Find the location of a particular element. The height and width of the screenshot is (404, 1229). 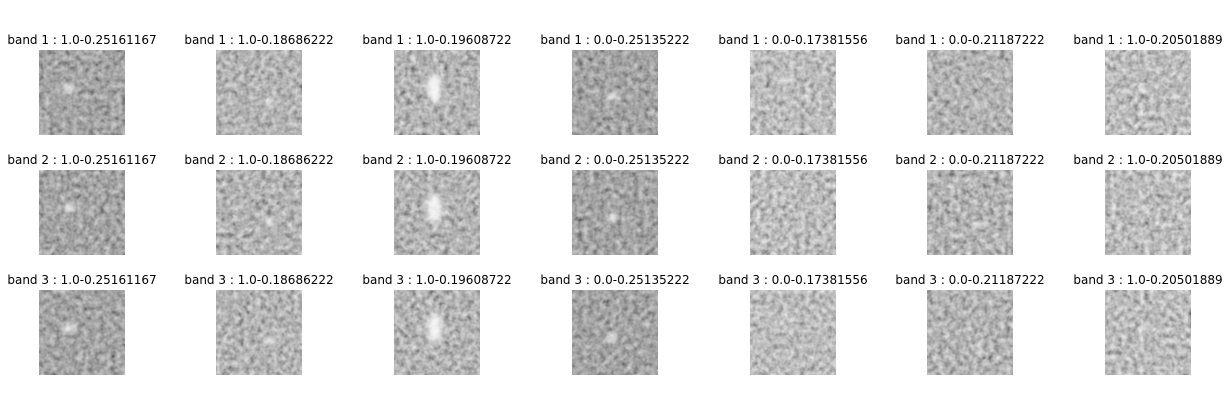

panel-title: band 2 : 0.0-0.25135222 is located at coordinates (614, 160).